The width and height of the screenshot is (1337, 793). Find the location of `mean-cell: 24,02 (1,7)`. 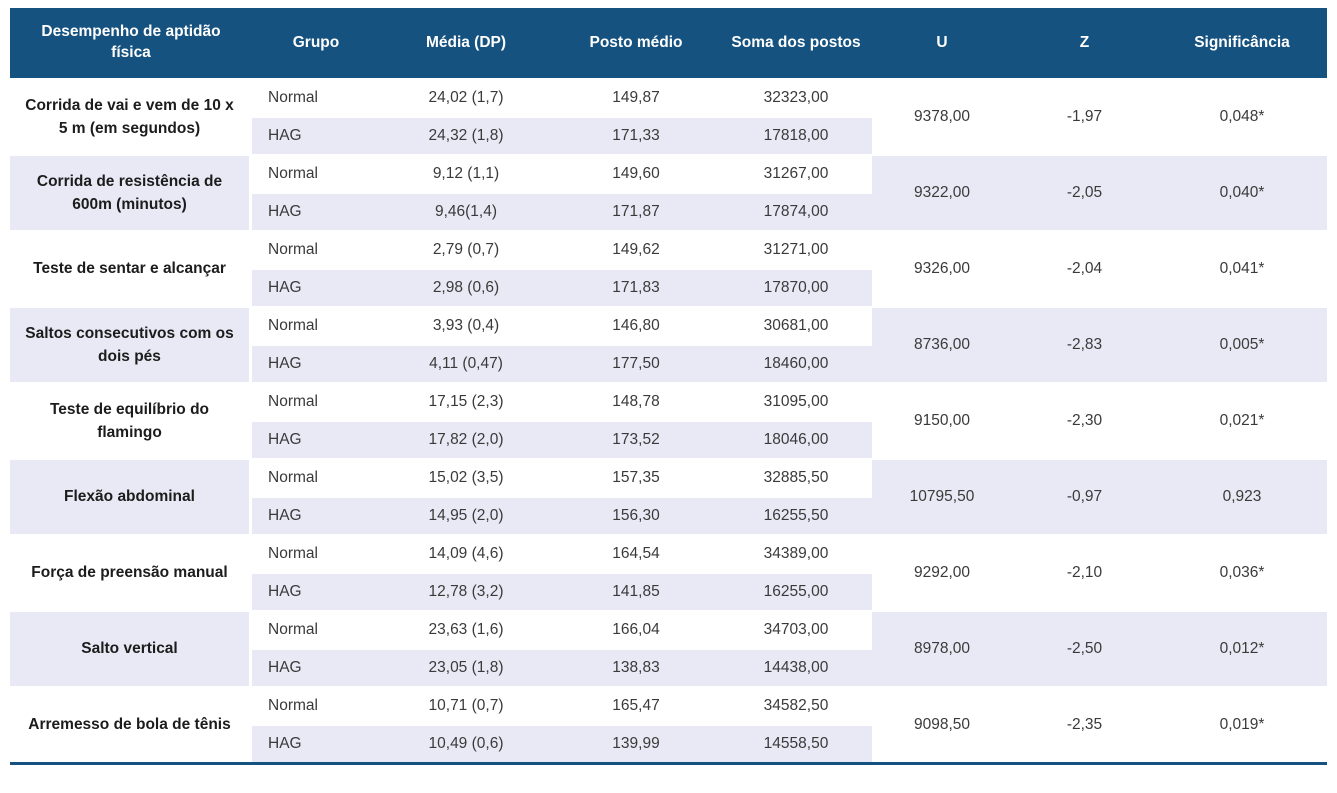

mean-cell: 24,02 (1,7) is located at coordinates (466, 97).